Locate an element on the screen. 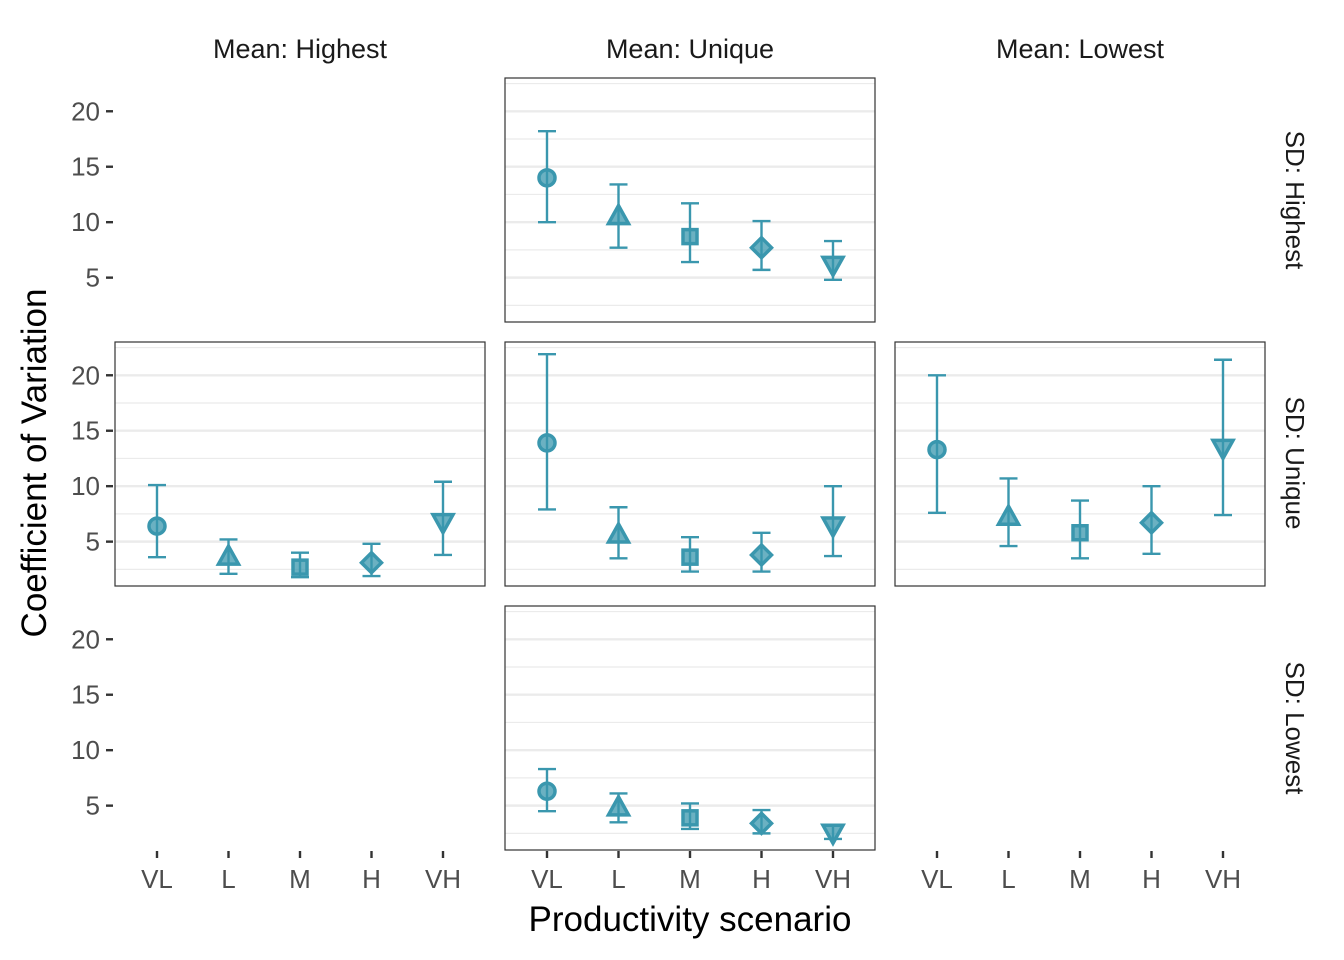  y-axis-row-0: 5 10 15 20 is located at coordinates (92, 194).